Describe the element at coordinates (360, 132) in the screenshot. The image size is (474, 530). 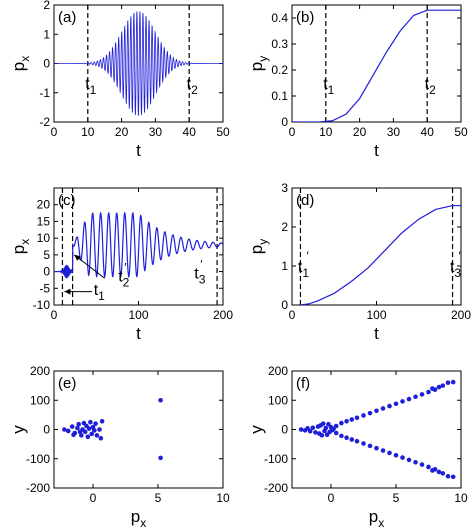
I see `x-tick-label: 20` at that location.